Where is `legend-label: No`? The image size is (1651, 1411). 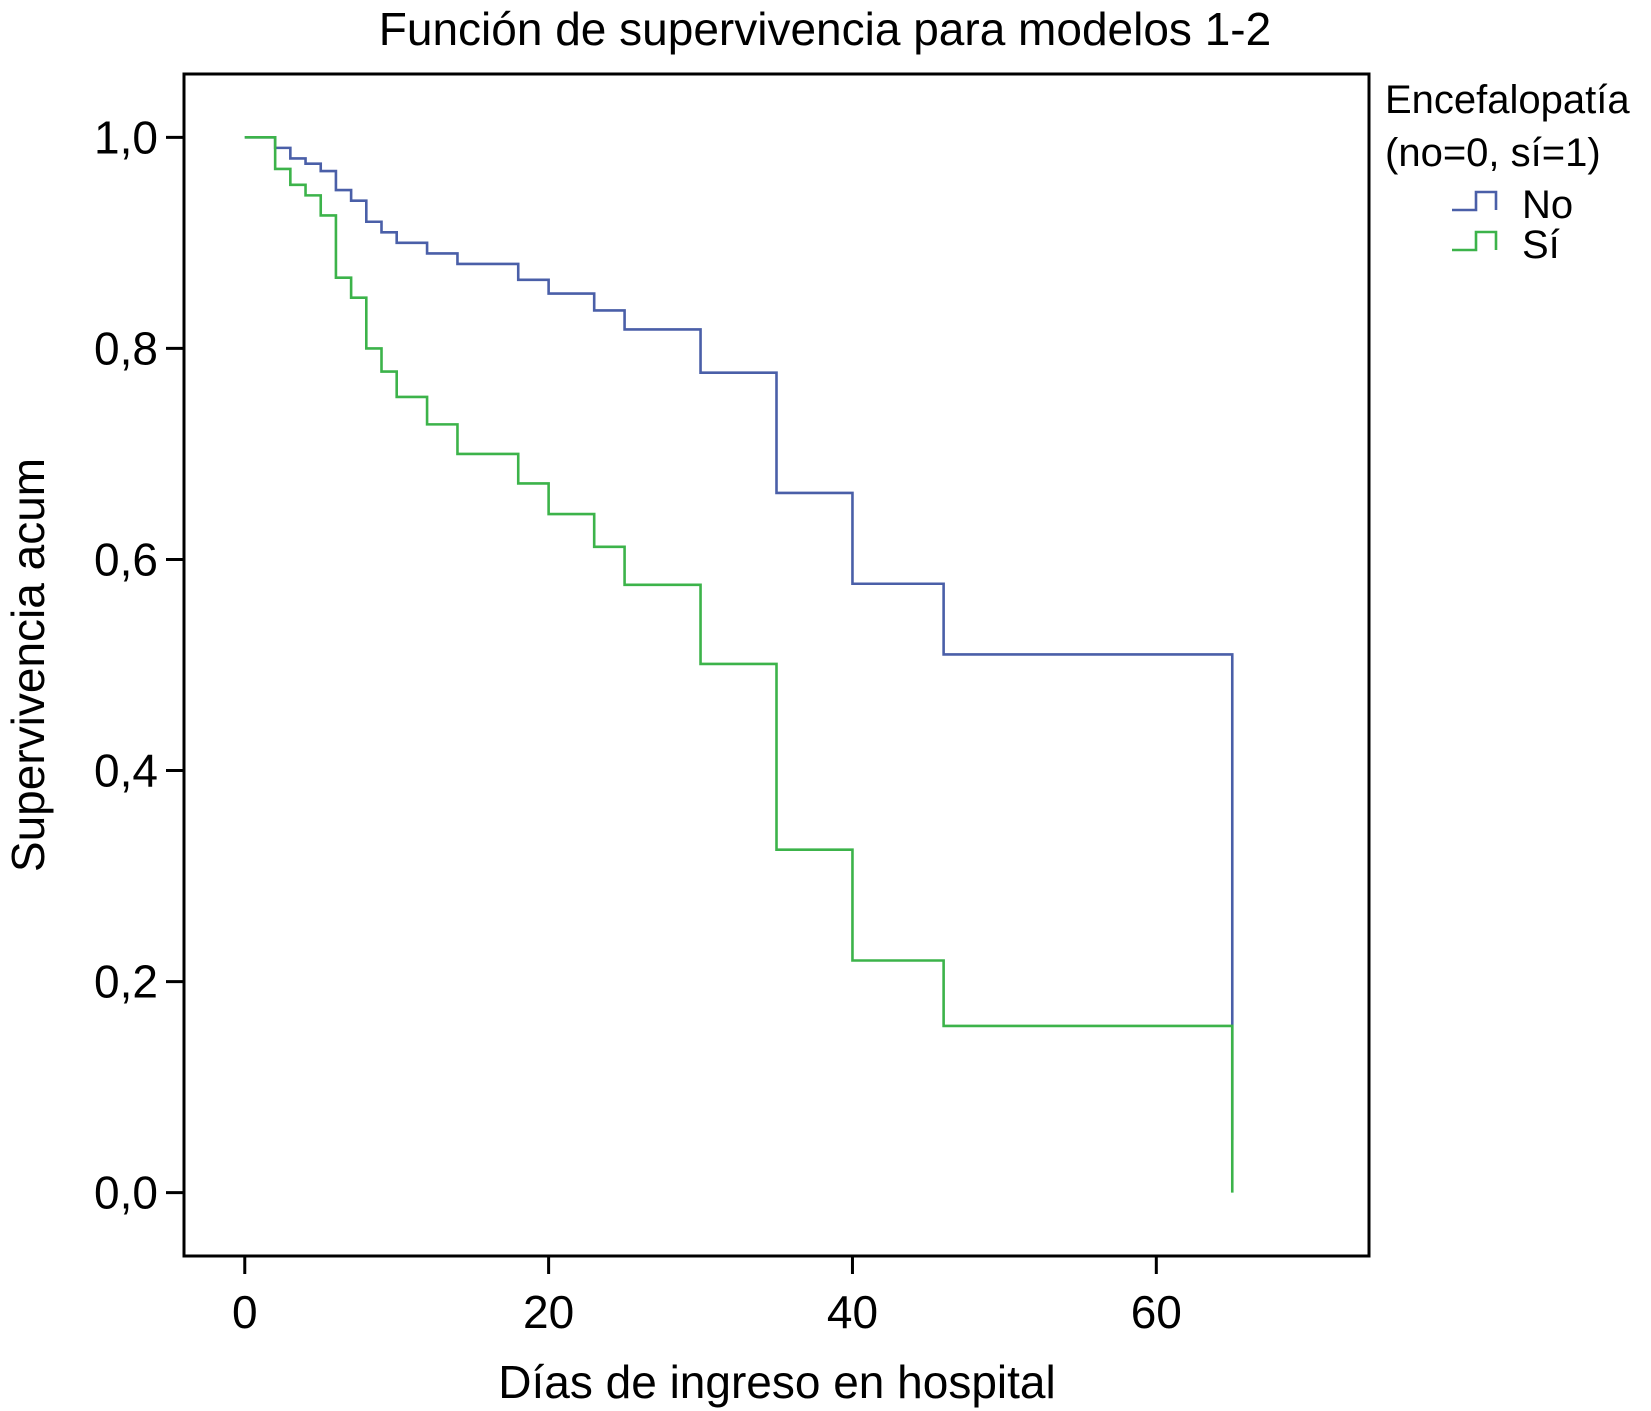 legend-label: No is located at coordinates (1547, 205).